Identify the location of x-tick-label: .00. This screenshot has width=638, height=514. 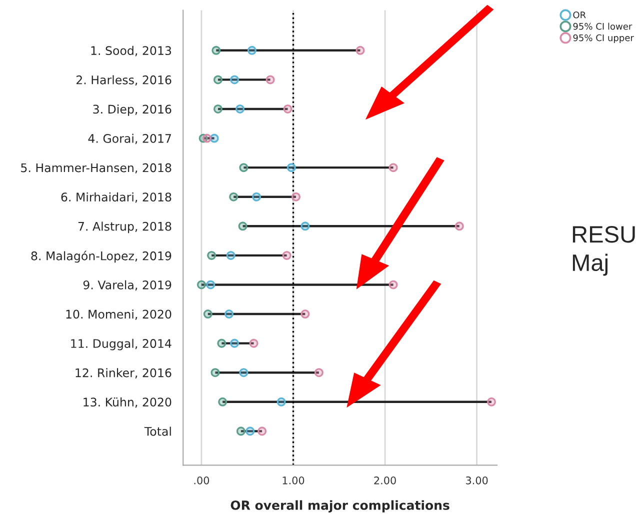
(202, 480).